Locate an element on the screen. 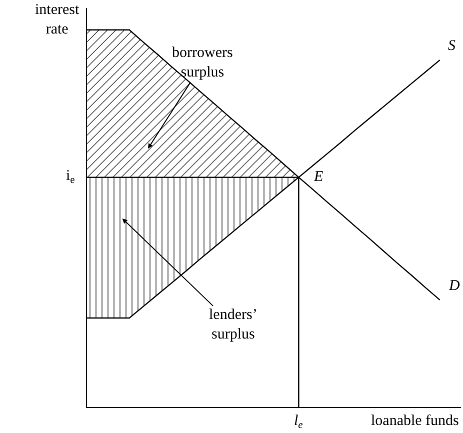  x-axis-title: loanable funds is located at coordinates (415, 421).